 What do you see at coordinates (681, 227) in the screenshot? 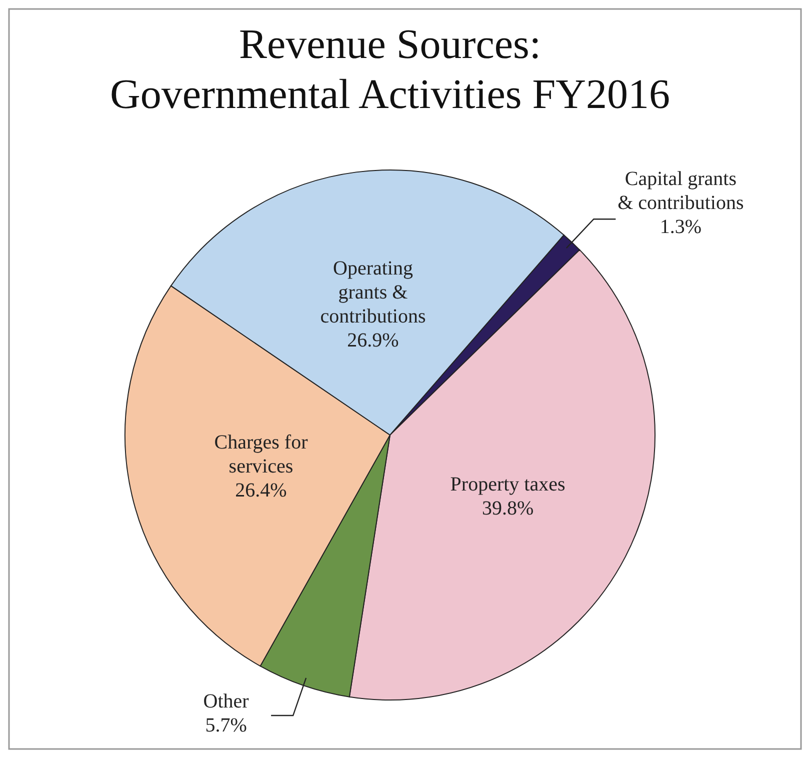
I see `data-label: 1.3%` at bounding box center [681, 227].